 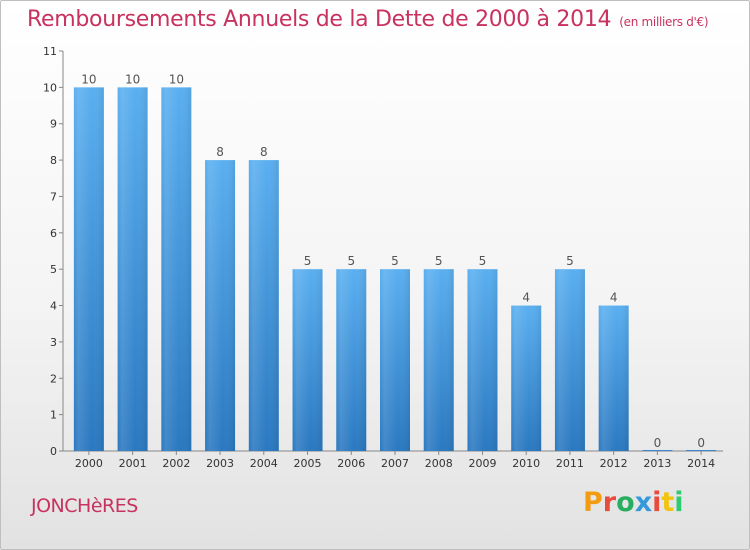 I want to click on x-tick-label: 2012, so click(x=614, y=463).